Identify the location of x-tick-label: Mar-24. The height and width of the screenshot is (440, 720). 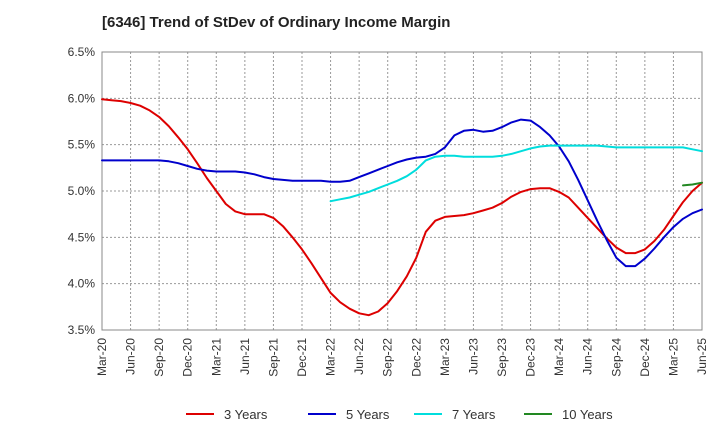
(559, 357).